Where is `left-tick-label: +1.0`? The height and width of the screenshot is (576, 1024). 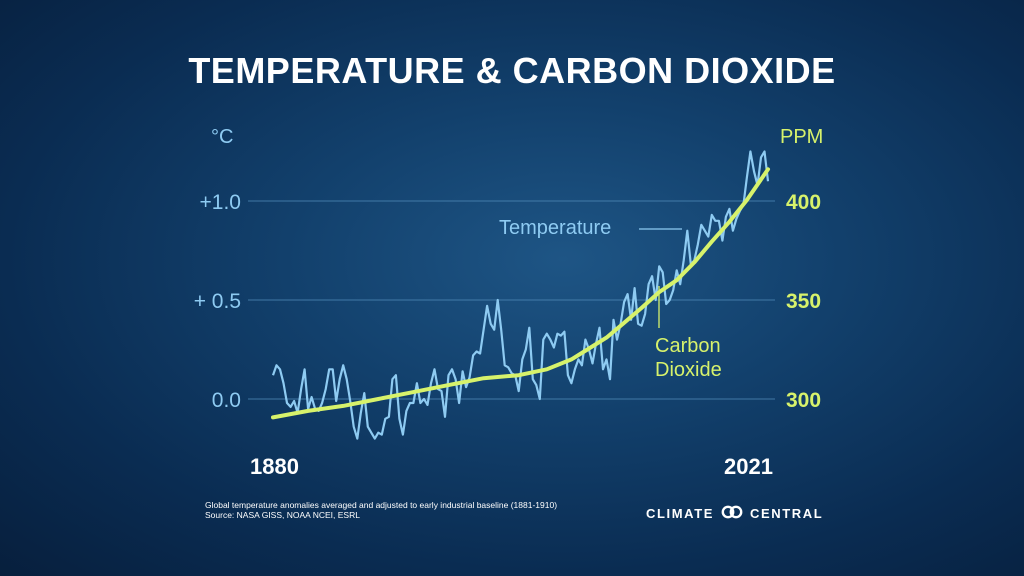 left-tick-label: +1.0 is located at coordinates (220, 202).